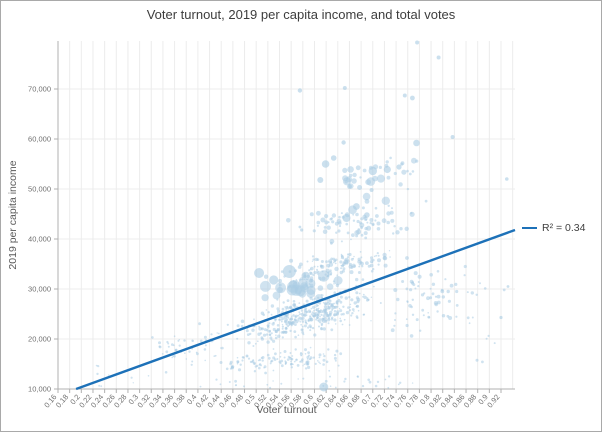 This screenshot has height=432, width=602. Describe the element at coordinates (39, 189) in the screenshot. I see `svg-text: 50,000` at that location.